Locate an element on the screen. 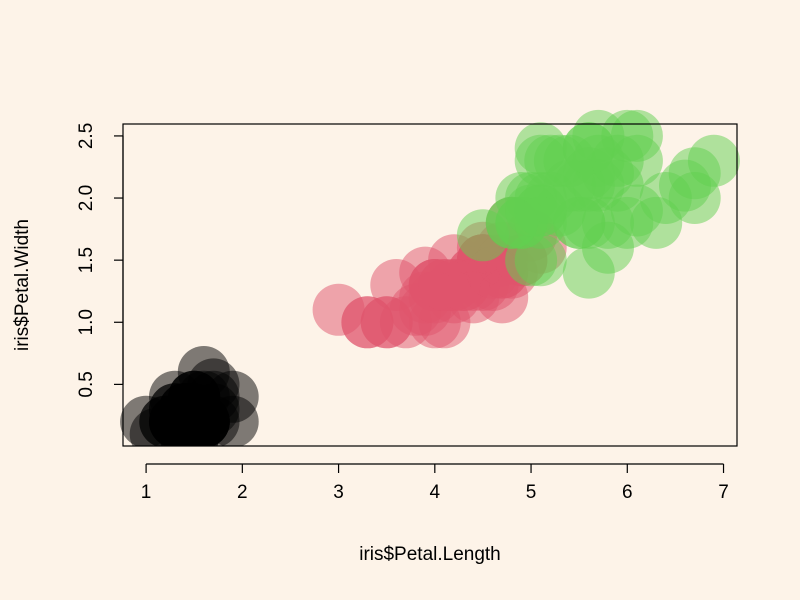 This screenshot has width=800, height=600. x-tick-label: 2 is located at coordinates (242, 492).